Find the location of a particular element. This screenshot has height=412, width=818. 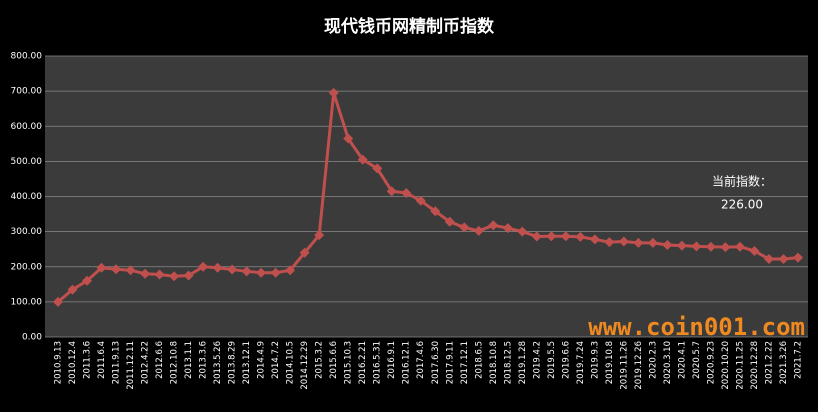

x-tick-label: 2016.12.1 is located at coordinates (407, 362).